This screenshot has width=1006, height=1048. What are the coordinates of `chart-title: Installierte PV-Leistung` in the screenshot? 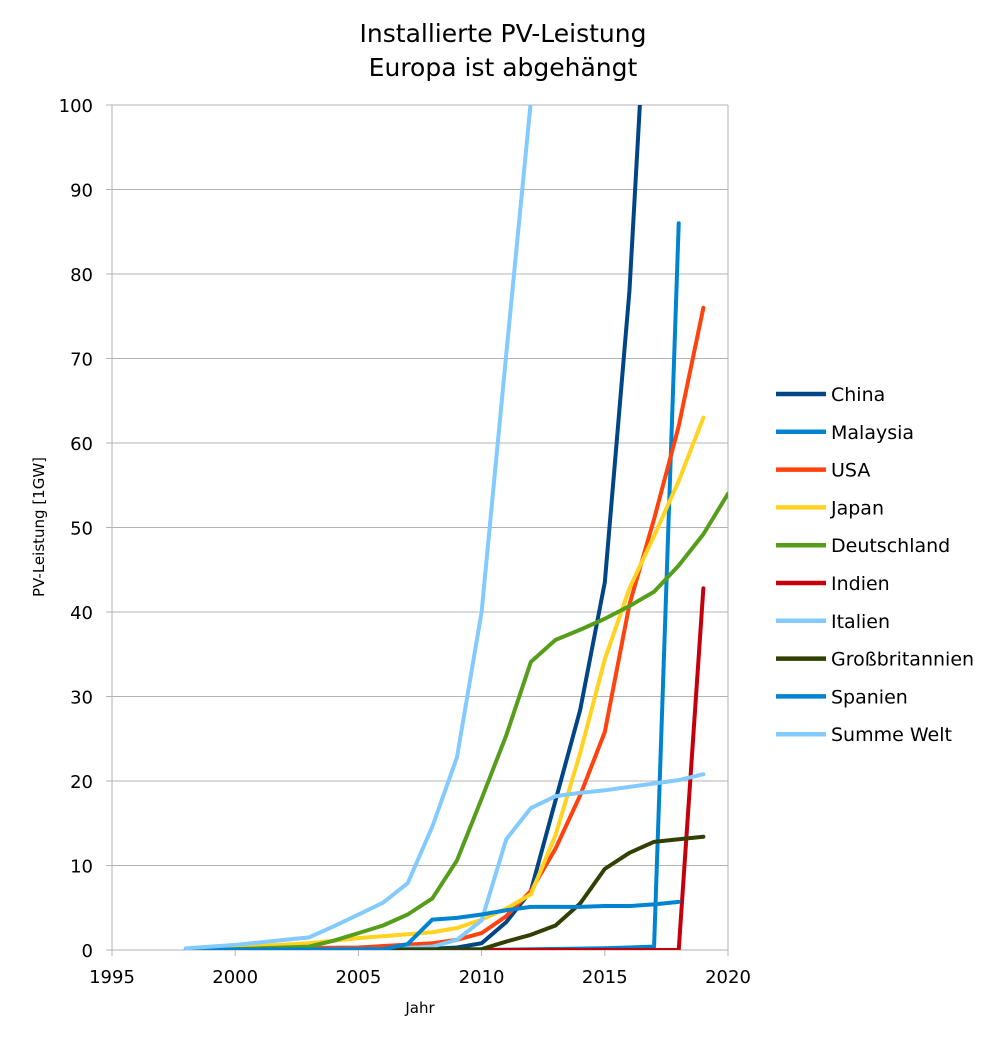 It's located at (503, 33).